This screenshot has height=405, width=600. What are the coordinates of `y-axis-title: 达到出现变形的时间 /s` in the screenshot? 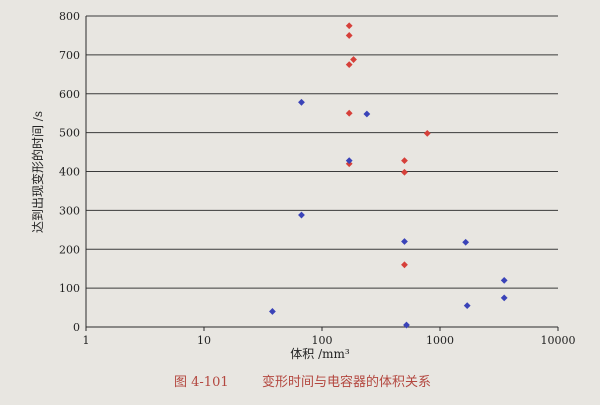 It's located at (37, 172).